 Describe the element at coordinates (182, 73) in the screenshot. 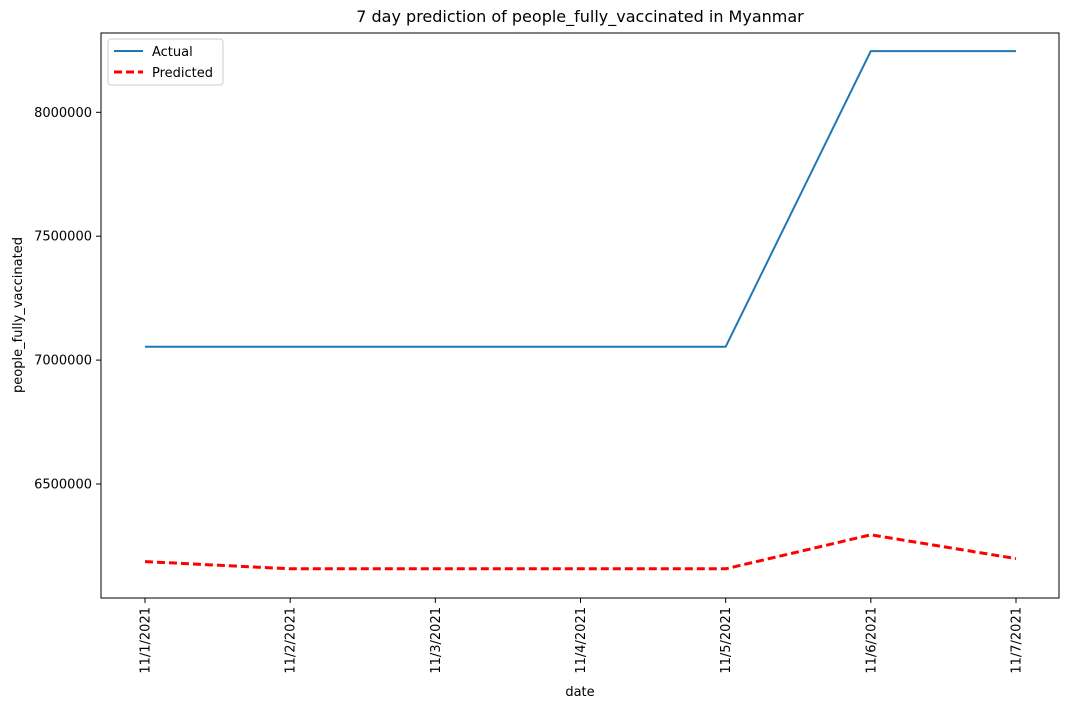

I see `legend-label-predicted: Predicted` at that location.